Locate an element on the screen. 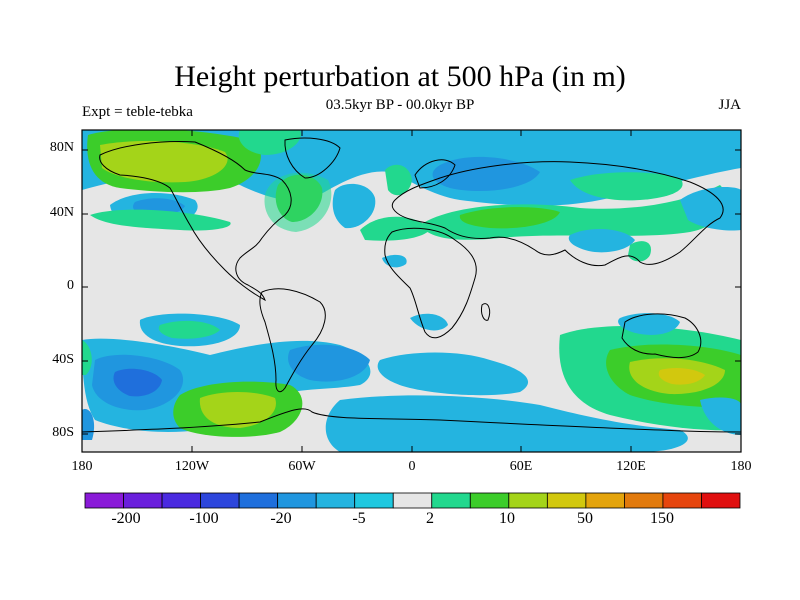  lon-label-120e: 120E is located at coordinates (631, 466).